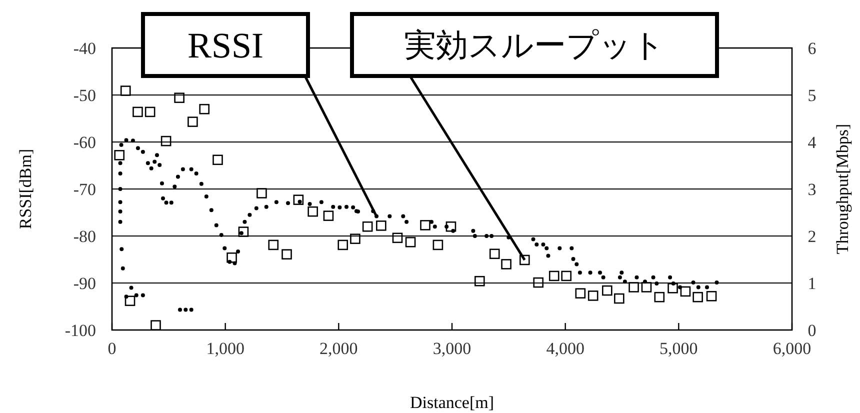 This screenshot has width=860, height=413. Describe the element at coordinates (812, 330) in the screenshot. I see `y2-tick-label: 0` at that location.